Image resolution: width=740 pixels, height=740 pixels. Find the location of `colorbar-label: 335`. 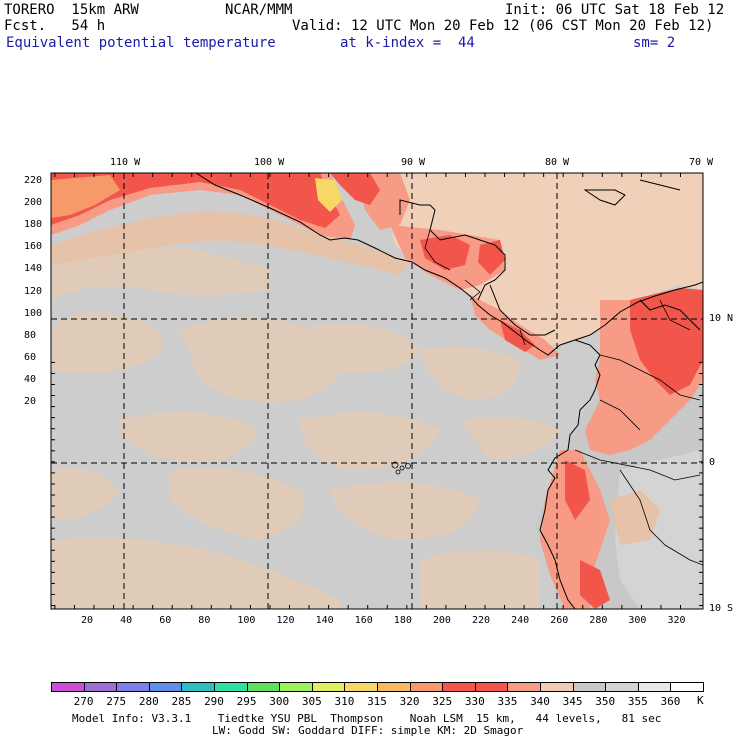

colorbar-label: 335 is located at coordinates (507, 701).